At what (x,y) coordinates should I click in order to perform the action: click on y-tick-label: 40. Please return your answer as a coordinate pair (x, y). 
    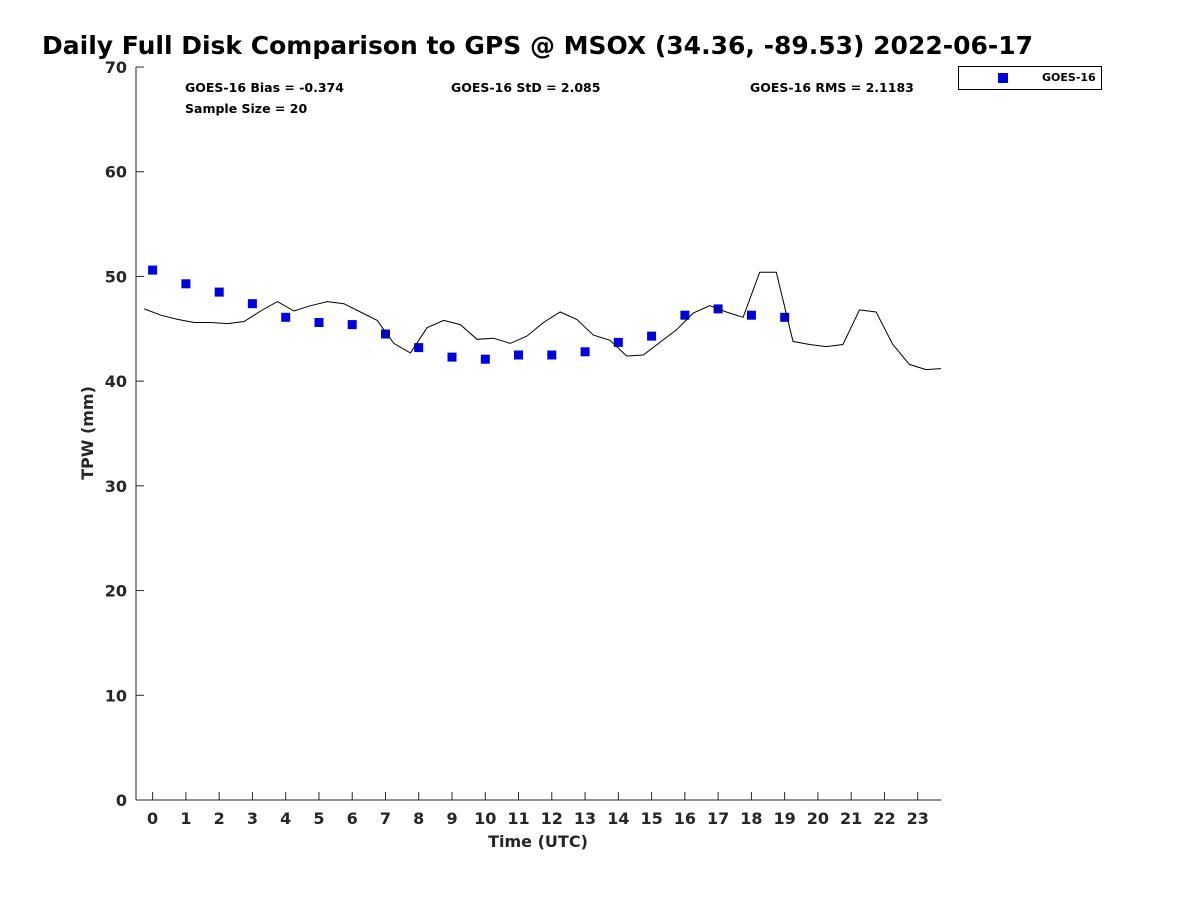
    Looking at the image, I should click on (116, 381).